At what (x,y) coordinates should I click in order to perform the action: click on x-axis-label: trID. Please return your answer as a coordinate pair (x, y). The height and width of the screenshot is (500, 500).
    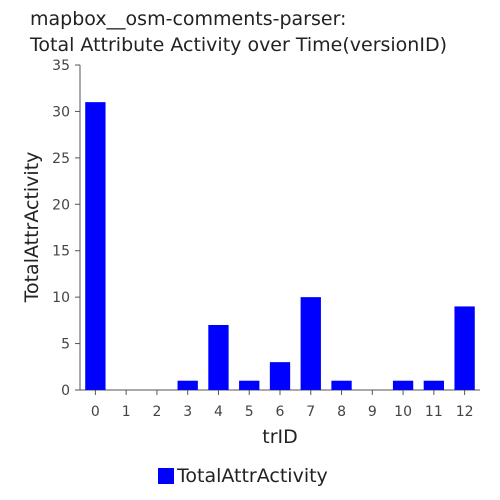
    Looking at the image, I should click on (280, 437).